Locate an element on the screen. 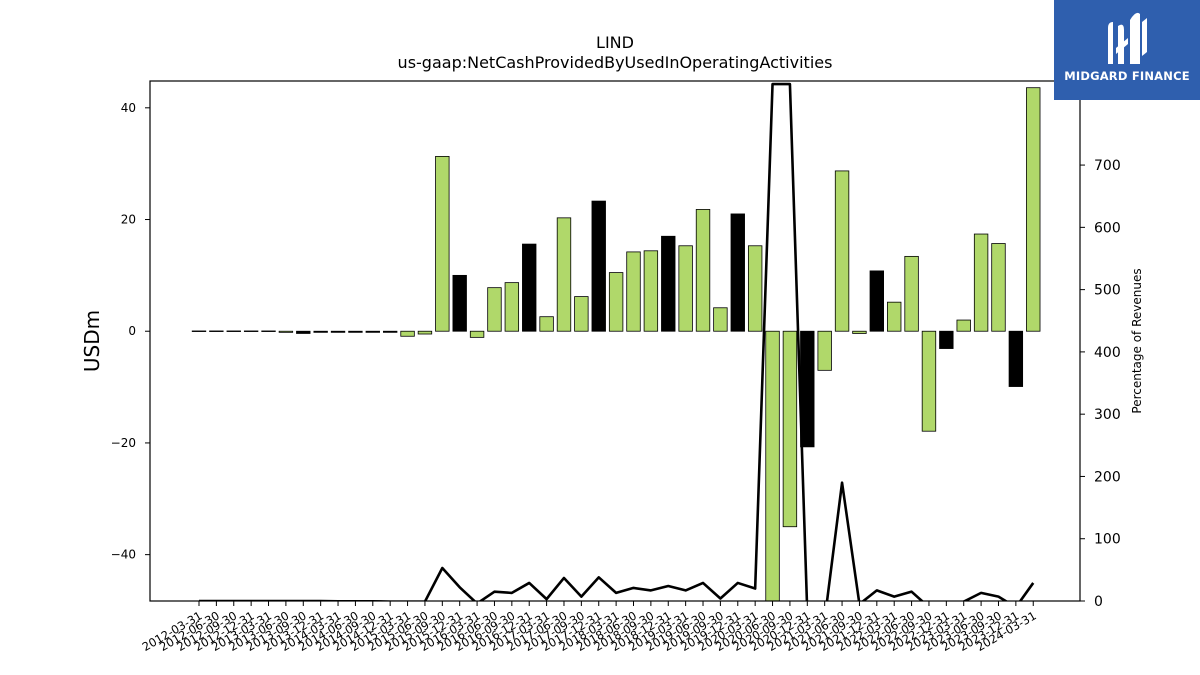 The height and width of the screenshot is (675, 1200). y2-axis-label: Percentage of Revenues is located at coordinates (1137, 340).